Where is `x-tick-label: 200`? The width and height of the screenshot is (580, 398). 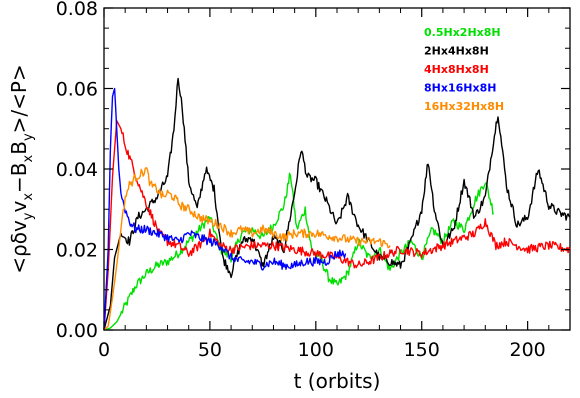 x-tick-label: 200 is located at coordinates (528, 350).